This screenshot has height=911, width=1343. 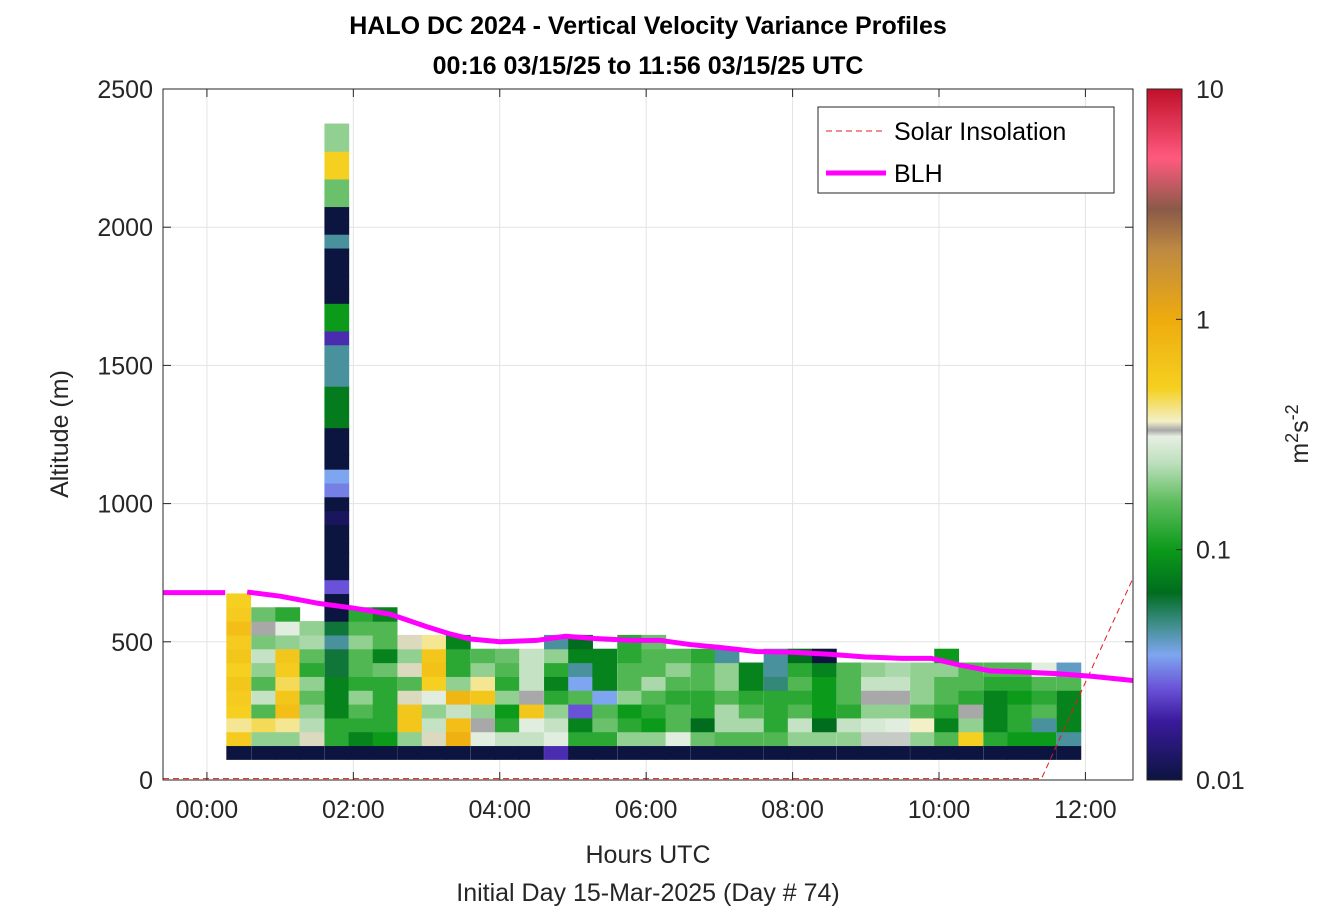 What do you see at coordinates (1210, 435) in the screenshot?
I see `colorbar-ticks: 0.01 0.1 1 10` at bounding box center [1210, 435].